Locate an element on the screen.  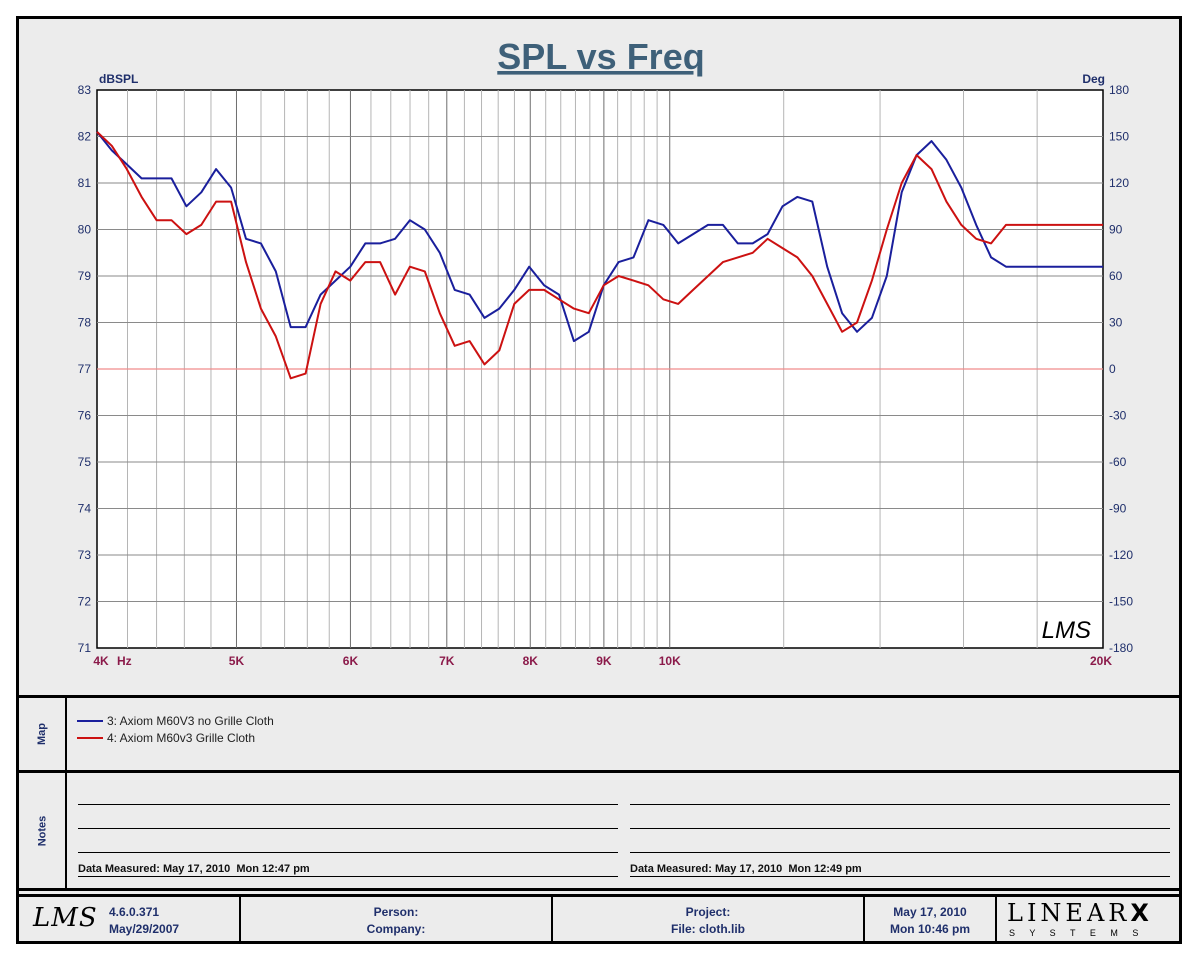
legend-text: 3: Axiom M60V3 no Grille Cloth is located at coordinates (190, 721).